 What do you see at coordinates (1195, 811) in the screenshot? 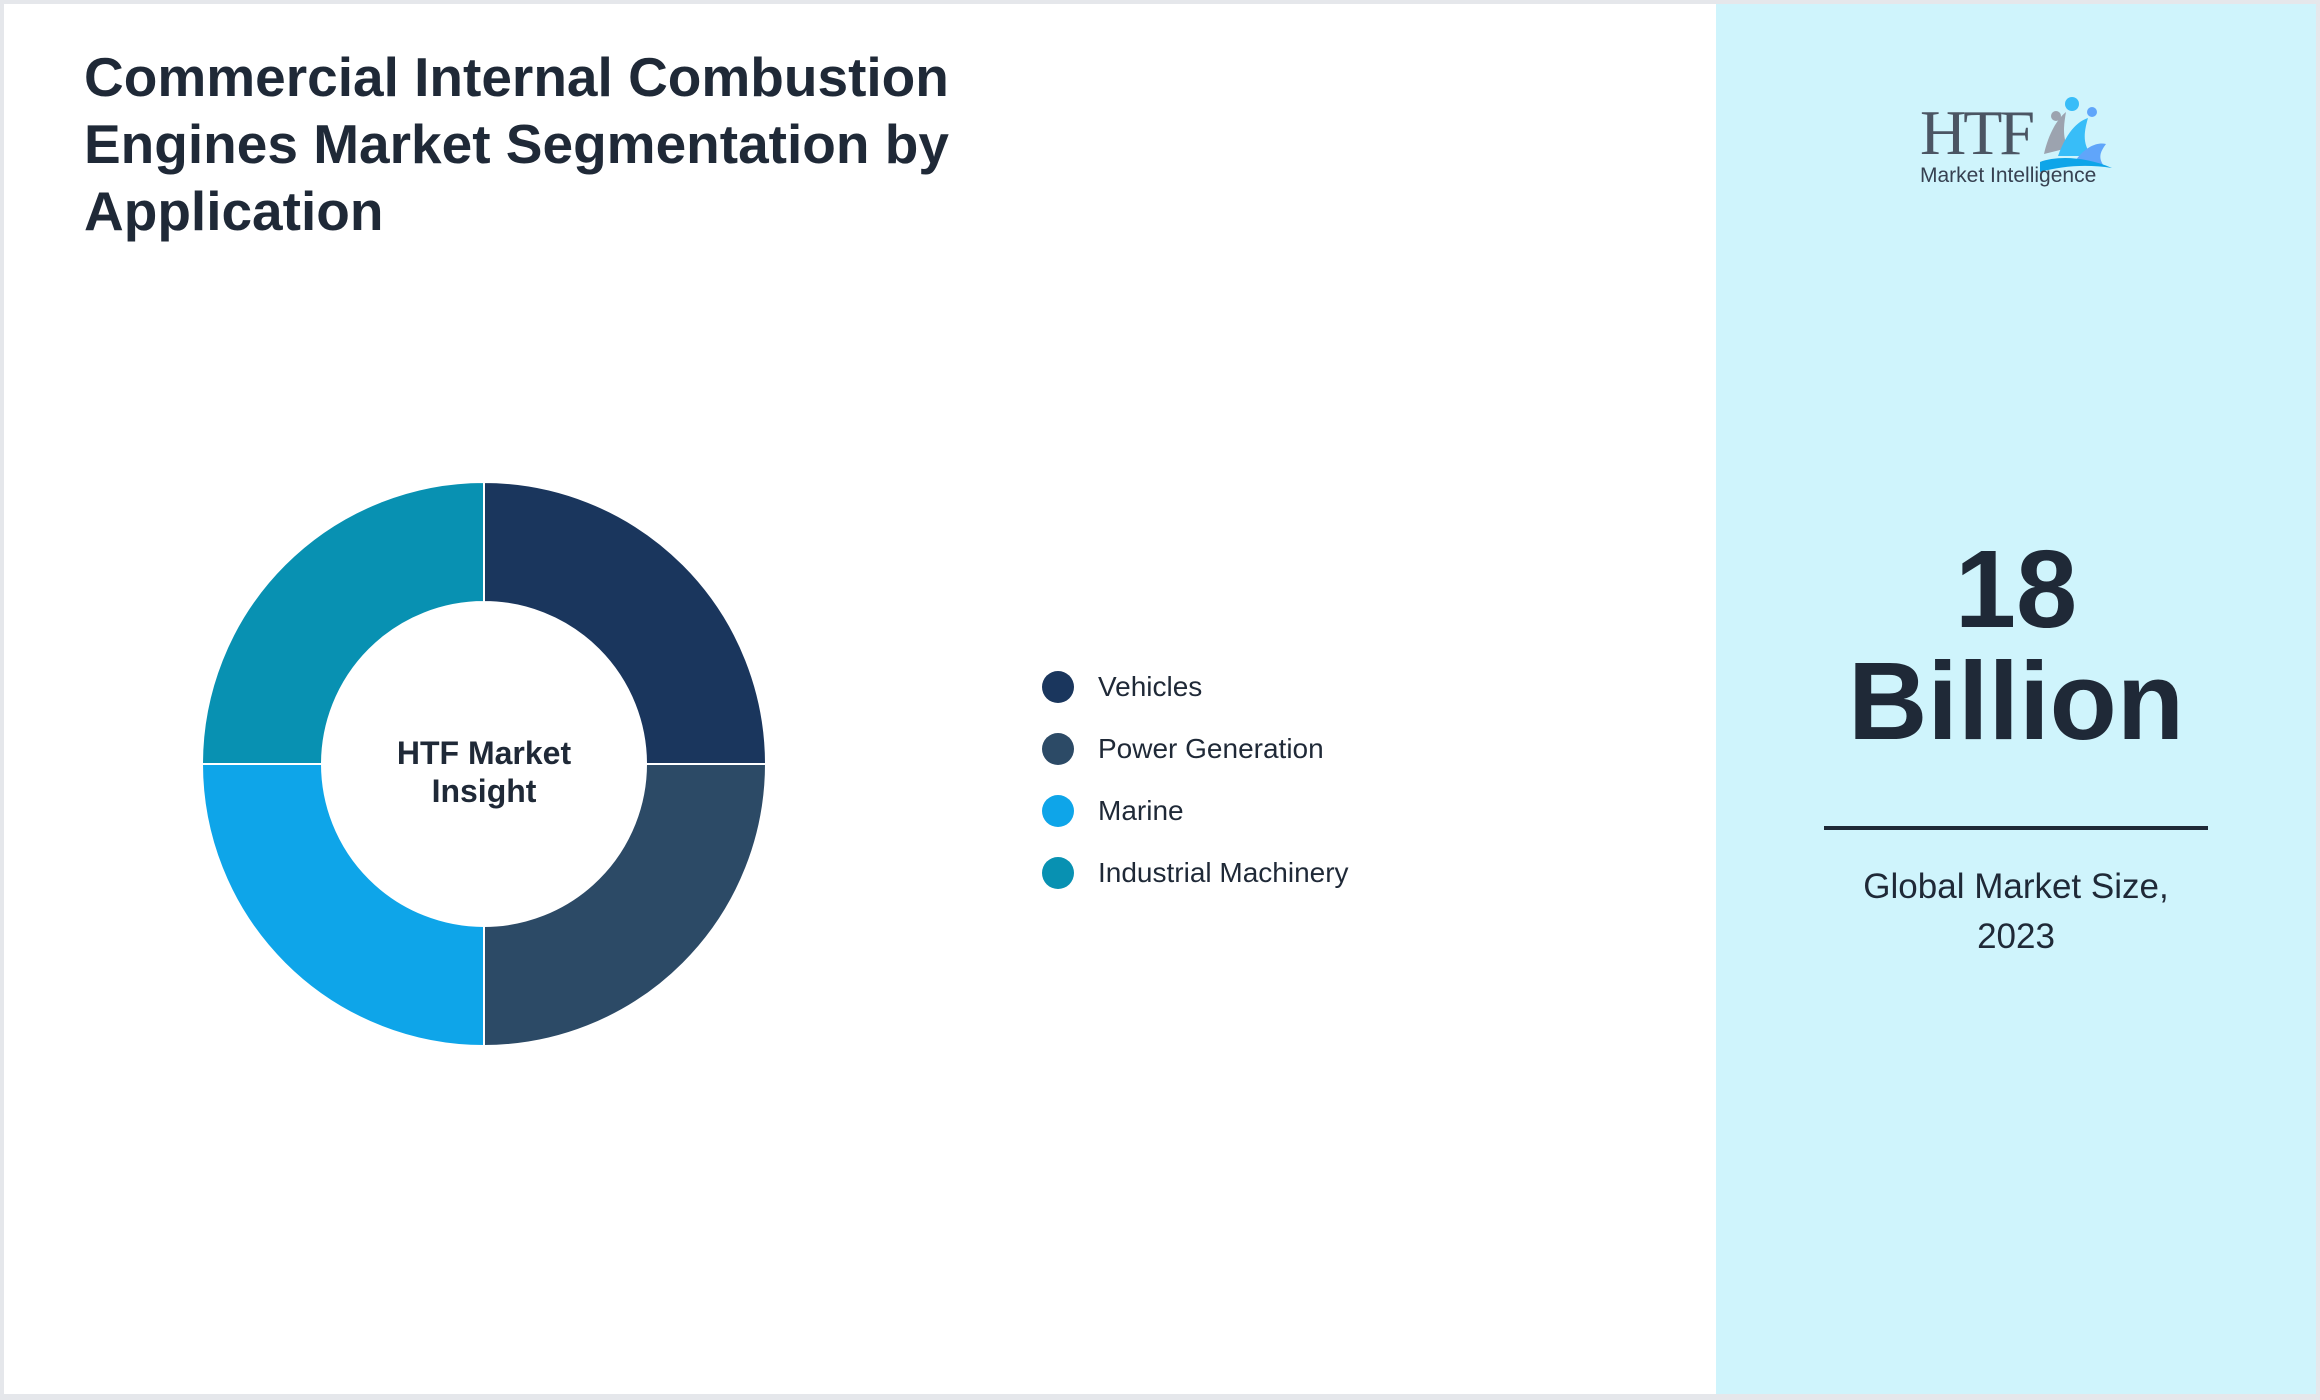
I see `legend-item-marine: Marine` at bounding box center [1195, 811].